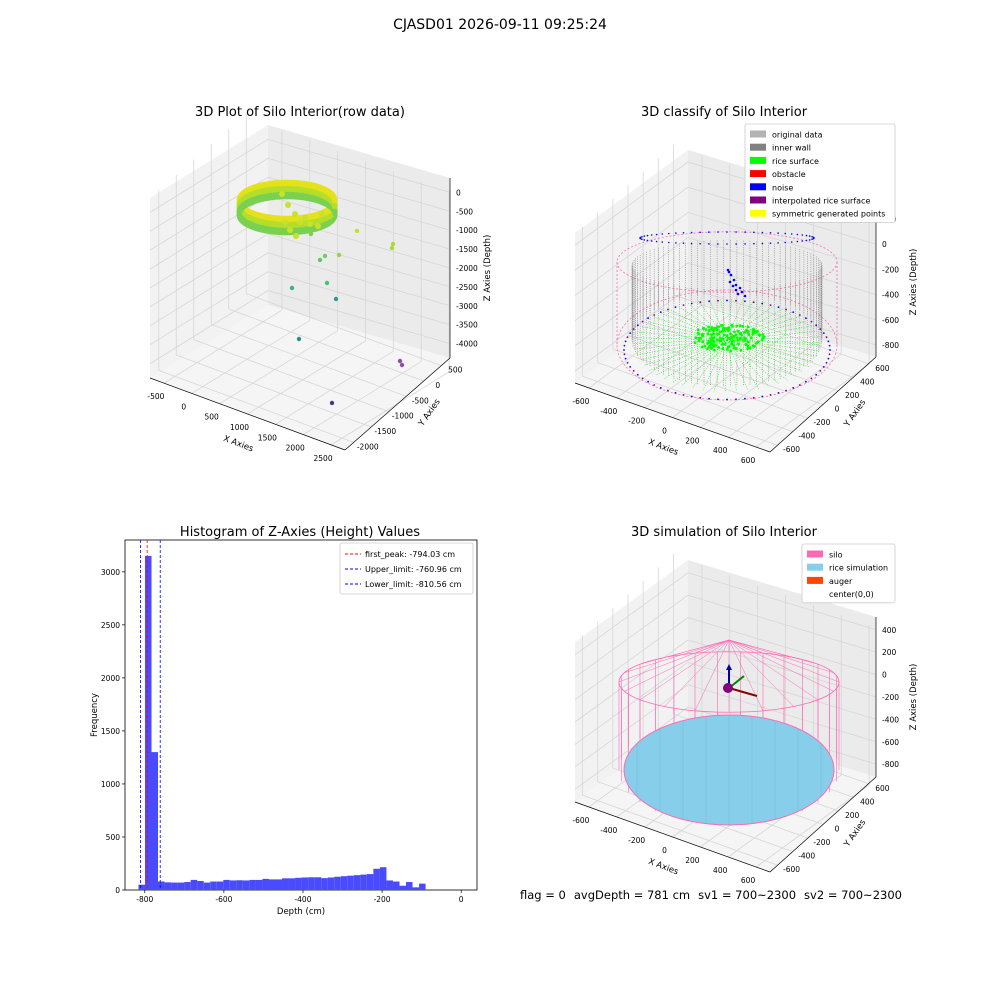  I want to click on raw-axis-y, so click(397, 404).